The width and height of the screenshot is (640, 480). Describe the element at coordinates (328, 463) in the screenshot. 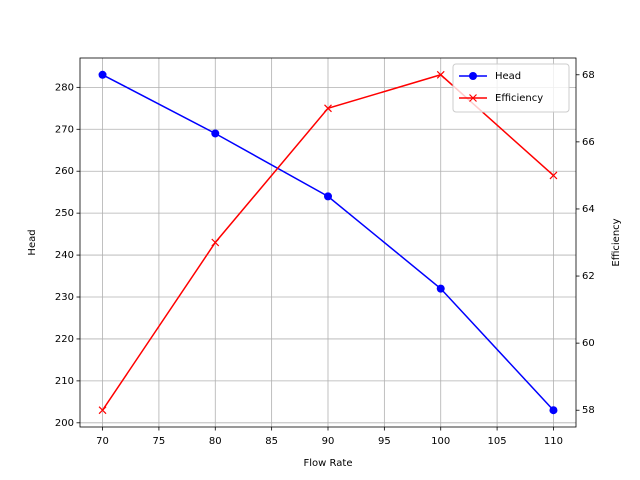

I see `x-axis-label: Flow Rate` at that location.